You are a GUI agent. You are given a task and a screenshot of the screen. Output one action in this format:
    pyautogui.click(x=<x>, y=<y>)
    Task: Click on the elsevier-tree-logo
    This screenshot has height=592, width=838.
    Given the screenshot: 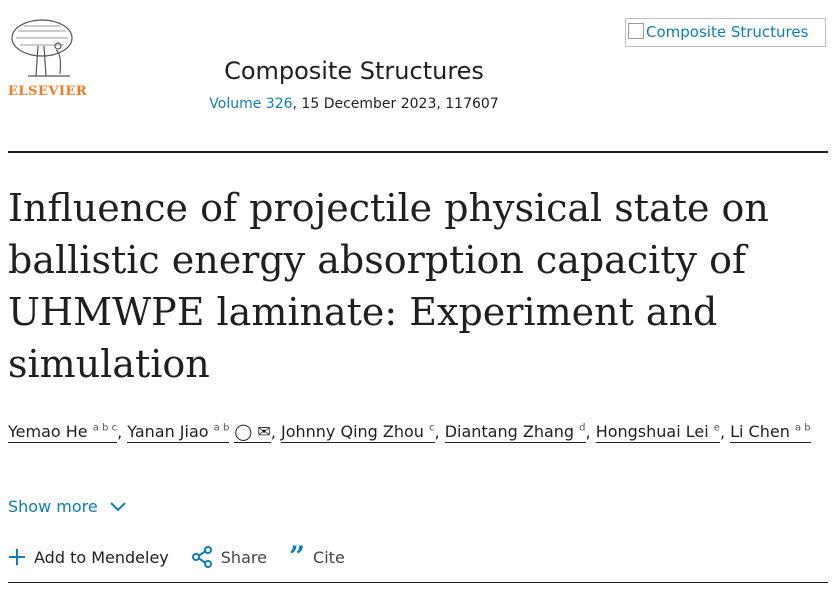 What is the action you would take?
    pyautogui.click(x=44, y=60)
    